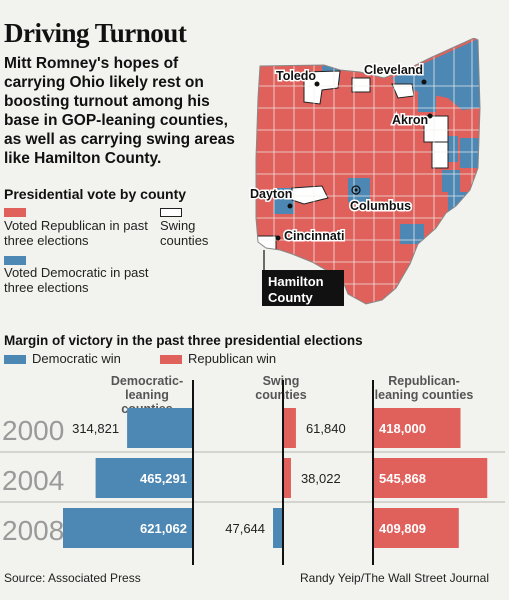  Describe the element at coordinates (76, 233) in the screenshot. I see `republican-legend-label: Voted Republican in past three elections` at that location.